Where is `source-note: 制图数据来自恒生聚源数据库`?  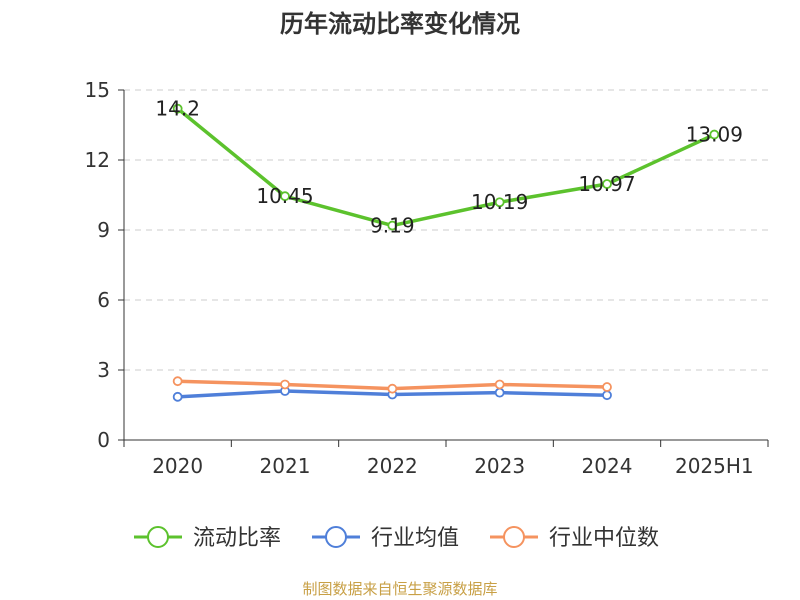 source-note: 制图数据来自恒生聚源数据库 is located at coordinates (400, 589).